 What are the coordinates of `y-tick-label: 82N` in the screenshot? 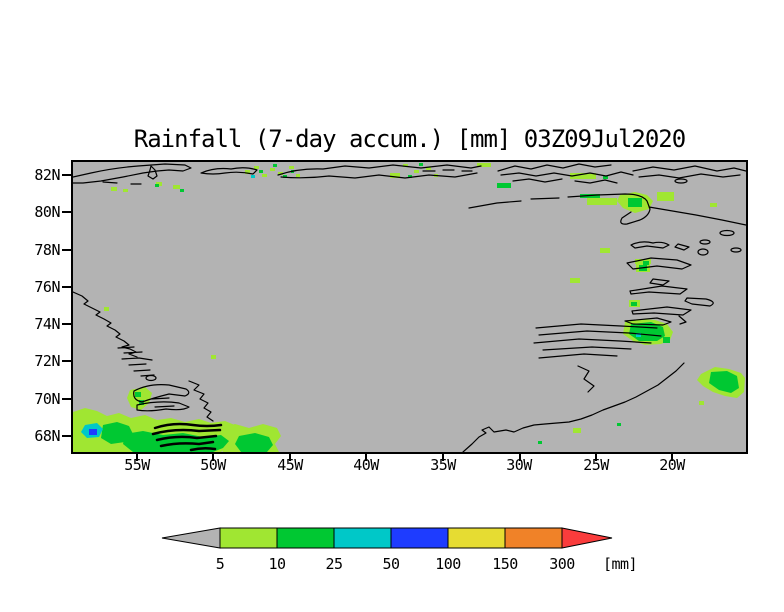 It's located at (47, 175).